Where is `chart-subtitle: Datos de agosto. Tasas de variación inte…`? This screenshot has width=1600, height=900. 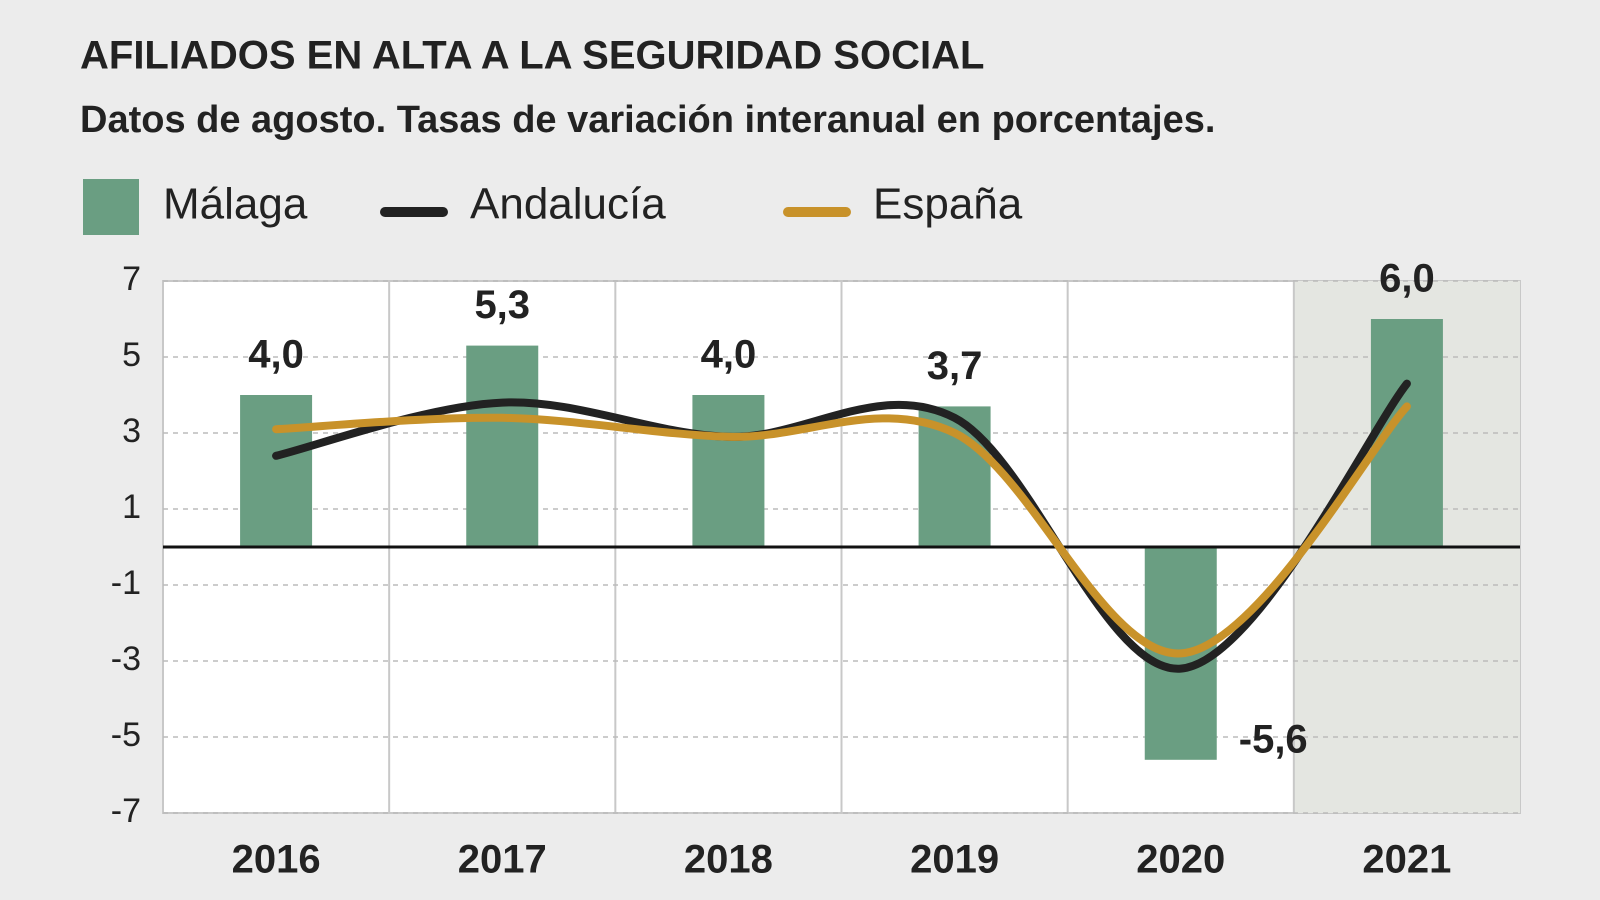
chart-subtitle: Datos de agosto. Tasas de variación inte… is located at coordinates (647, 120).